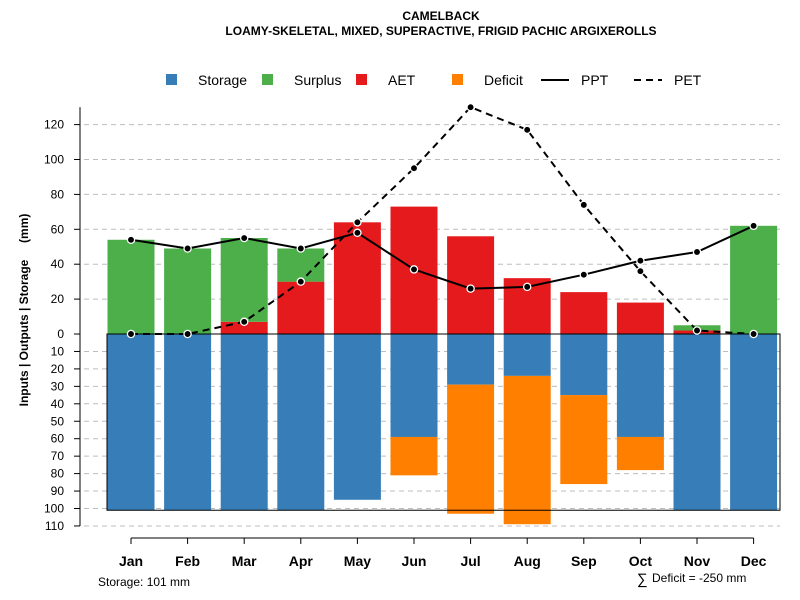  Describe the element at coordinates (357, 561) in the screenshot. I see `x-tick-label-may: May` at that location.